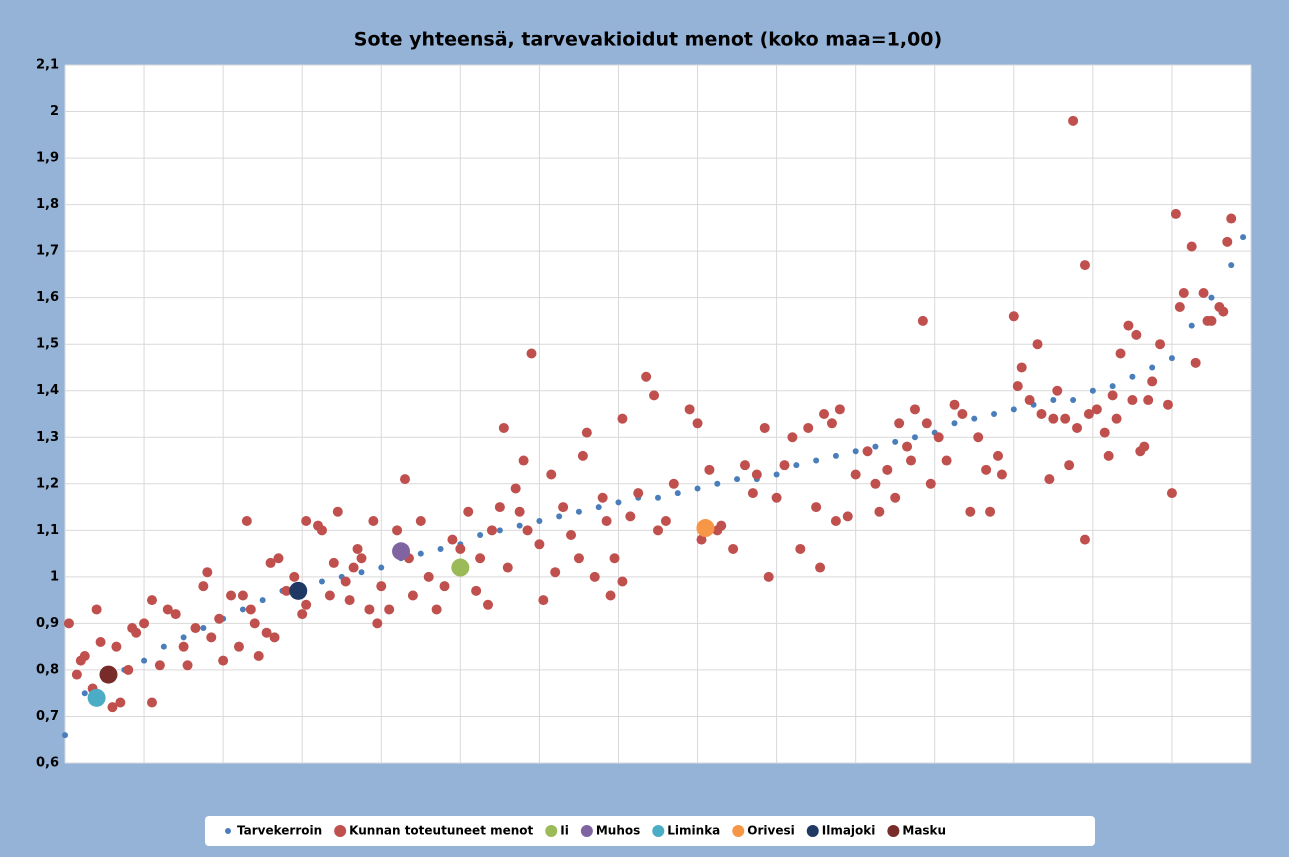  I want to click on y-tick-label: 1,1, so click(47, 530).